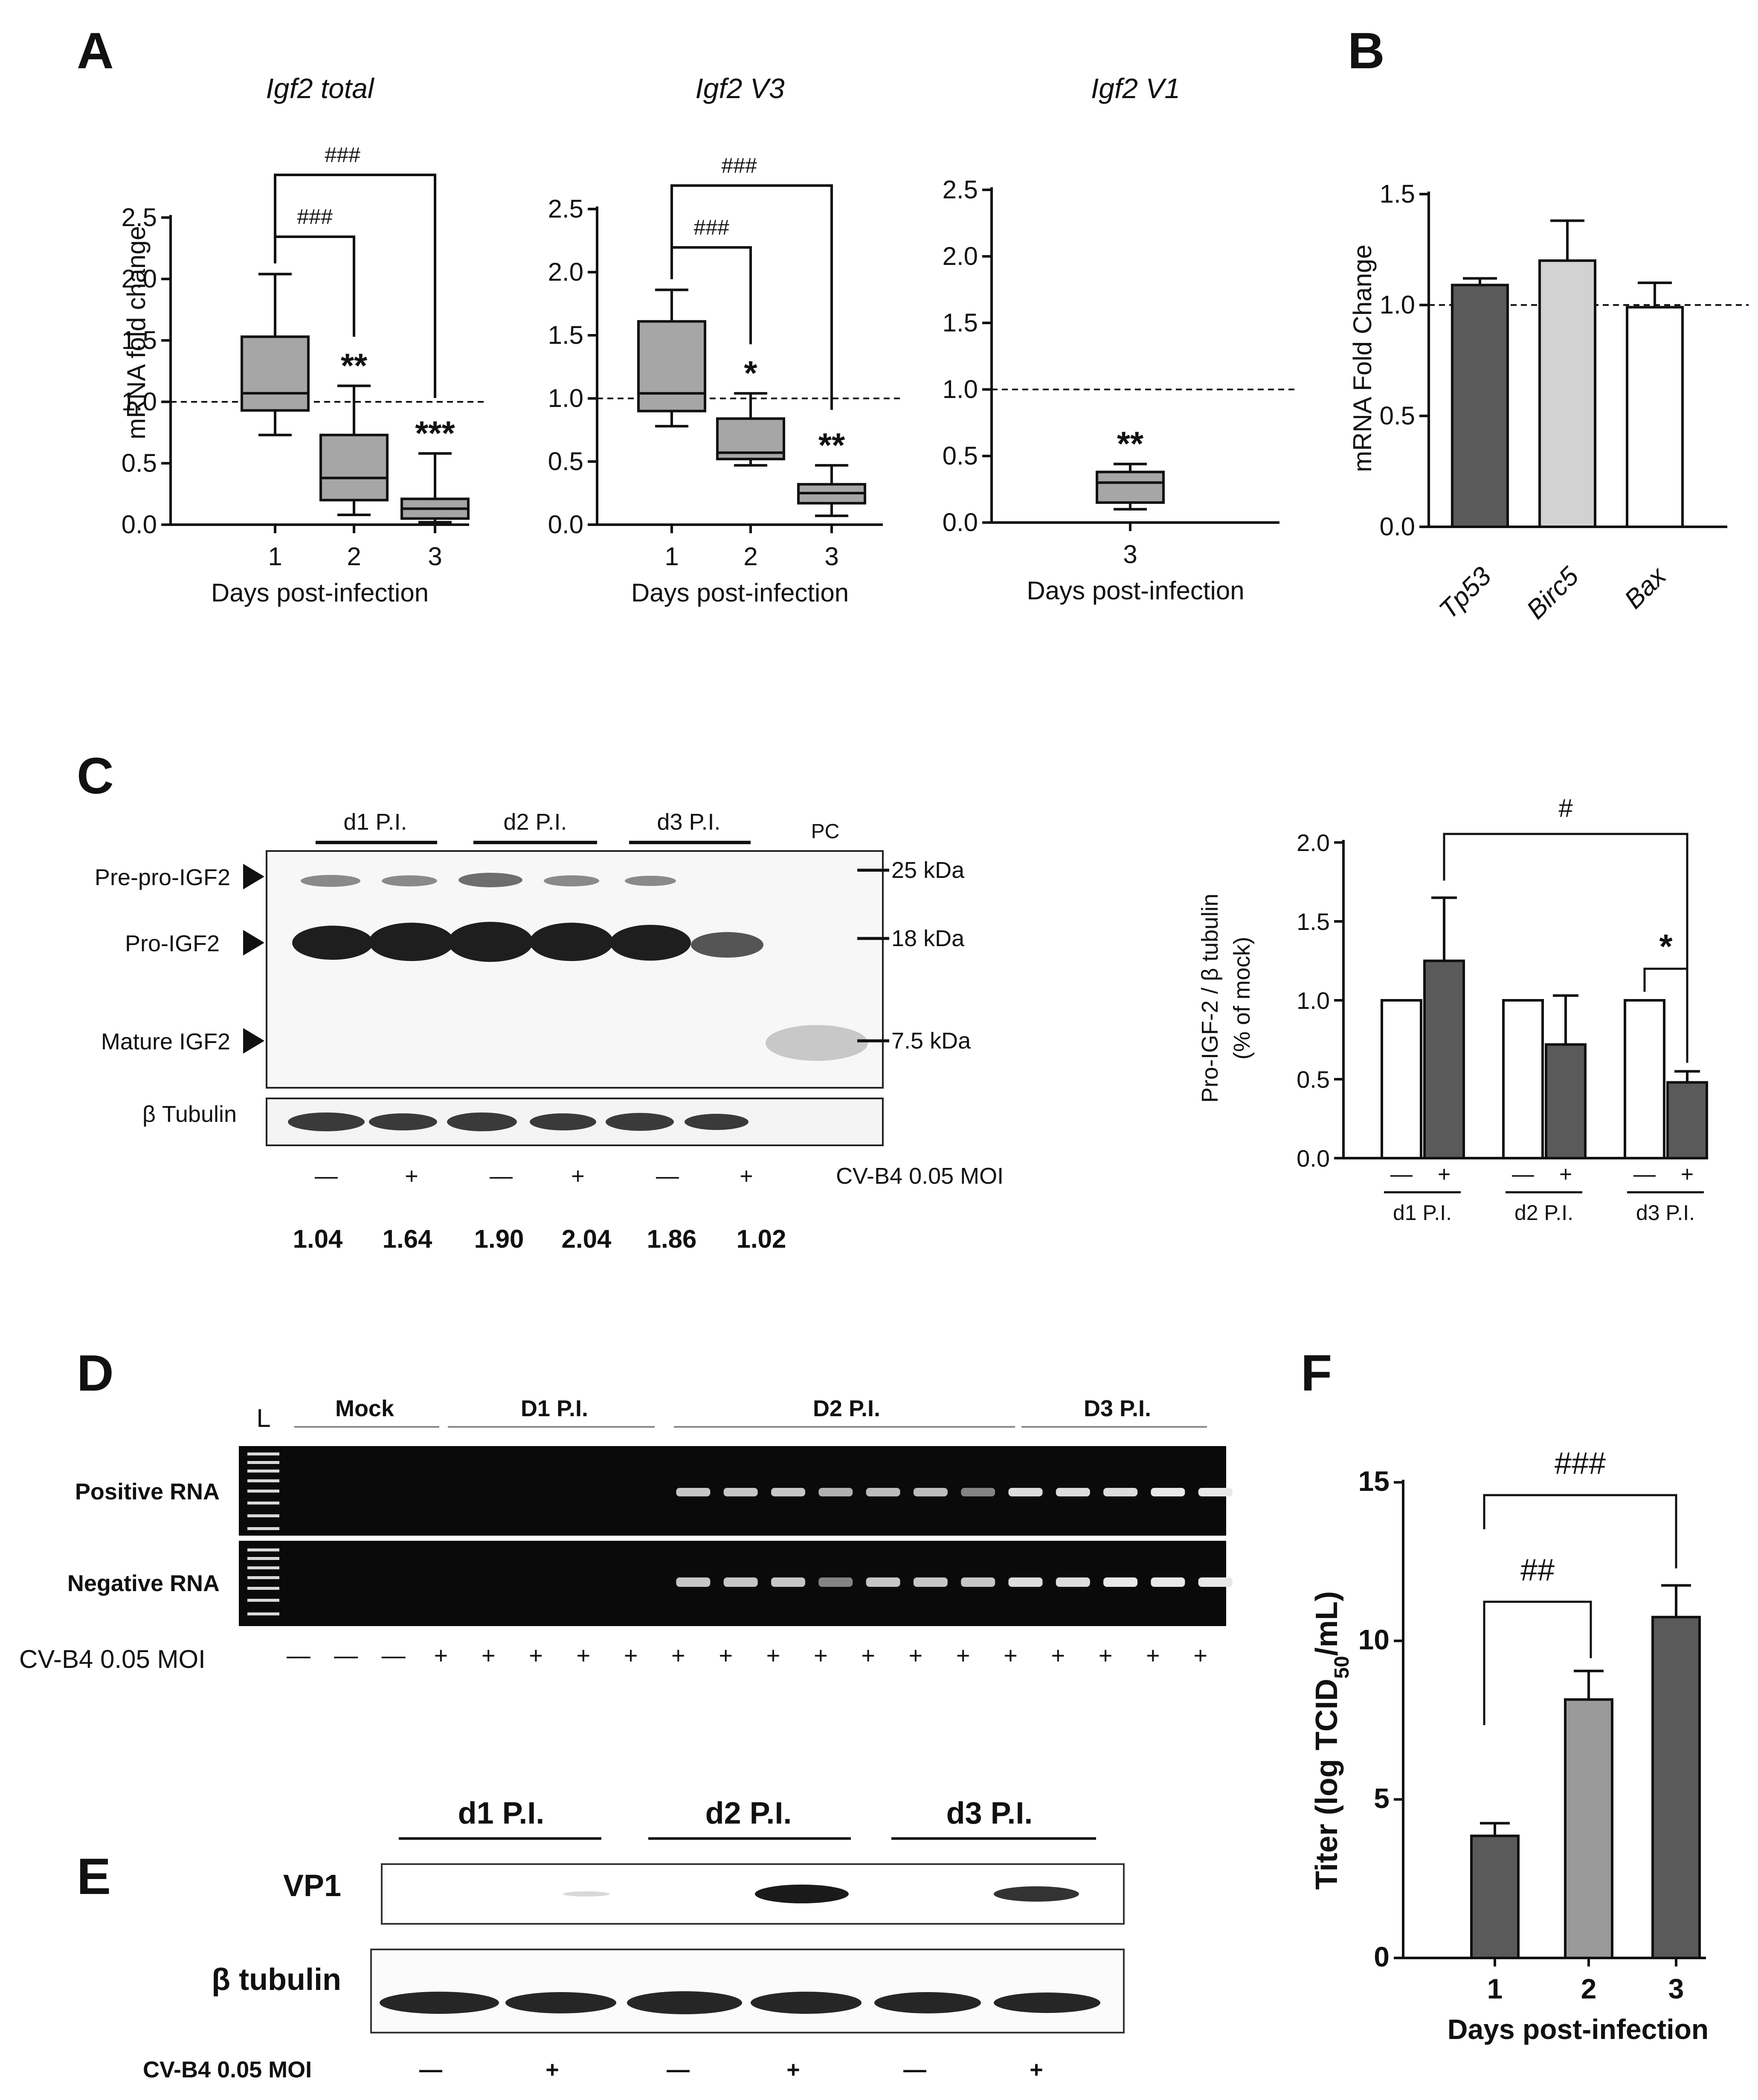 The height and width of the screenshot is (2100, 1758). Describe the element at coordinates (1242, 998) in the screenshot. I see `panel-c-ylabel2: (% of mock)` at that location.